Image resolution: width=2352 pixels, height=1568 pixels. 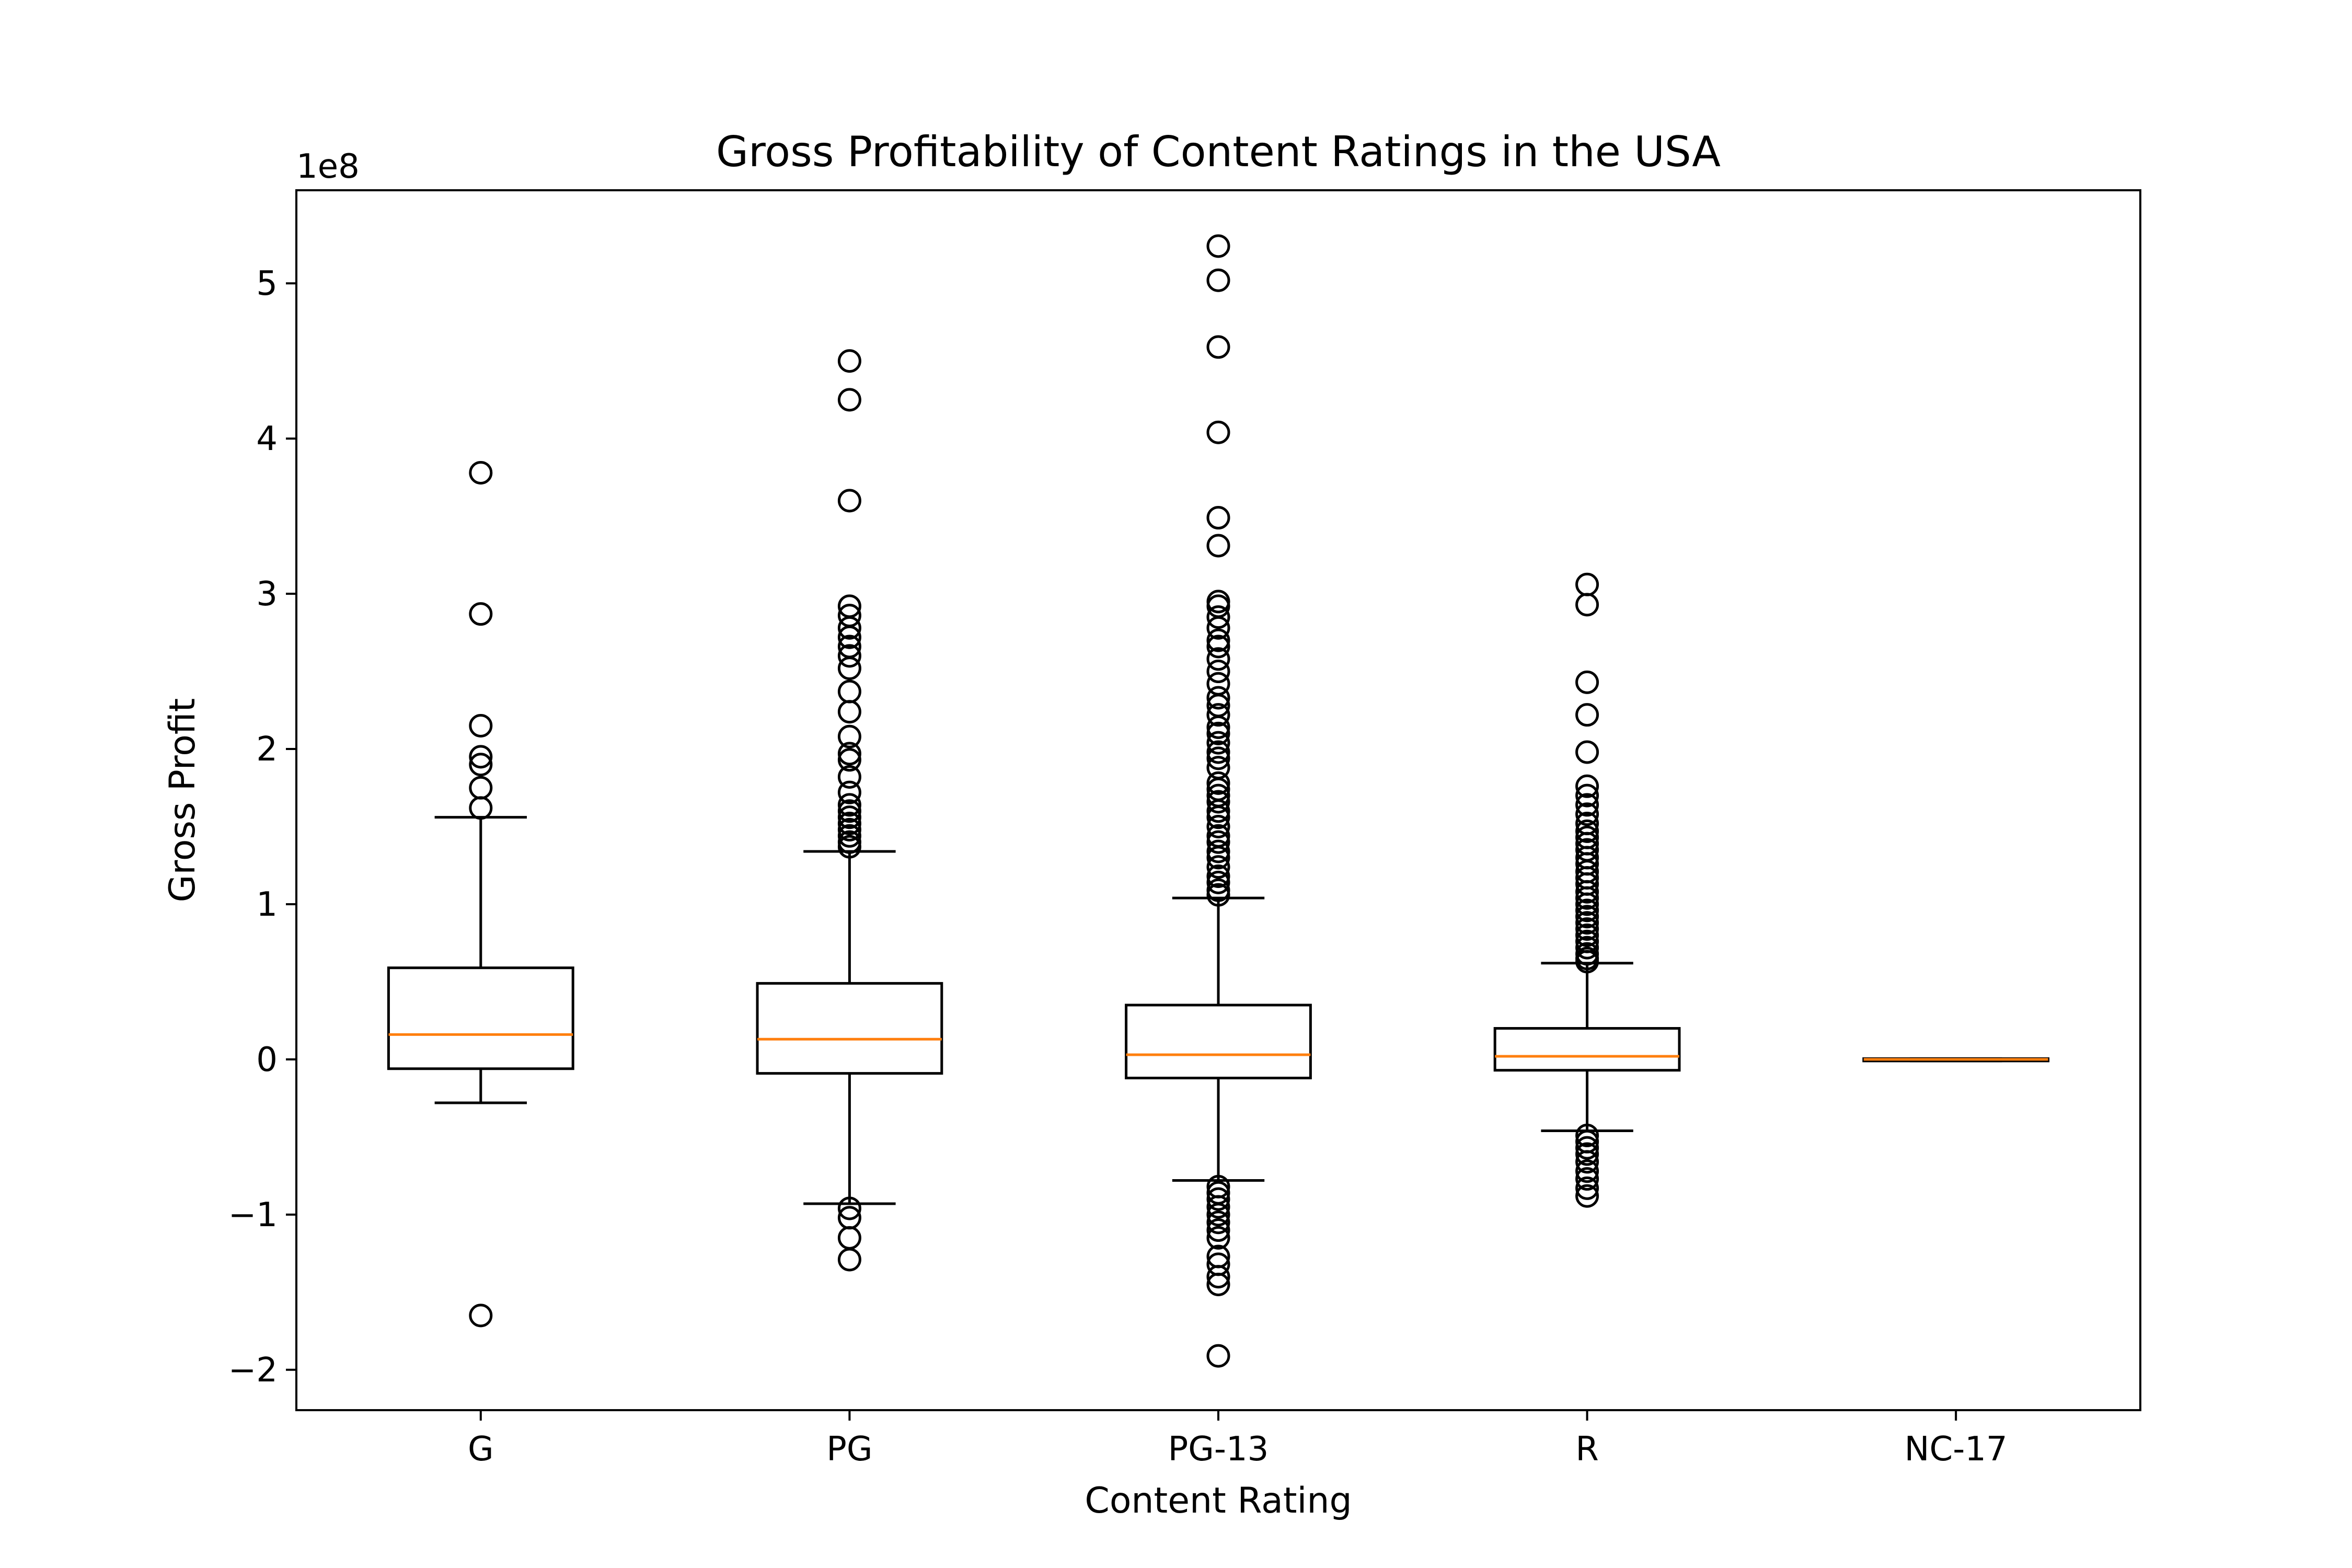 What do you see at coordinates (1218, 1500) in the screenshot?
I see `x-axis-label: Content Rating` at bounding box center [1218, 1500].